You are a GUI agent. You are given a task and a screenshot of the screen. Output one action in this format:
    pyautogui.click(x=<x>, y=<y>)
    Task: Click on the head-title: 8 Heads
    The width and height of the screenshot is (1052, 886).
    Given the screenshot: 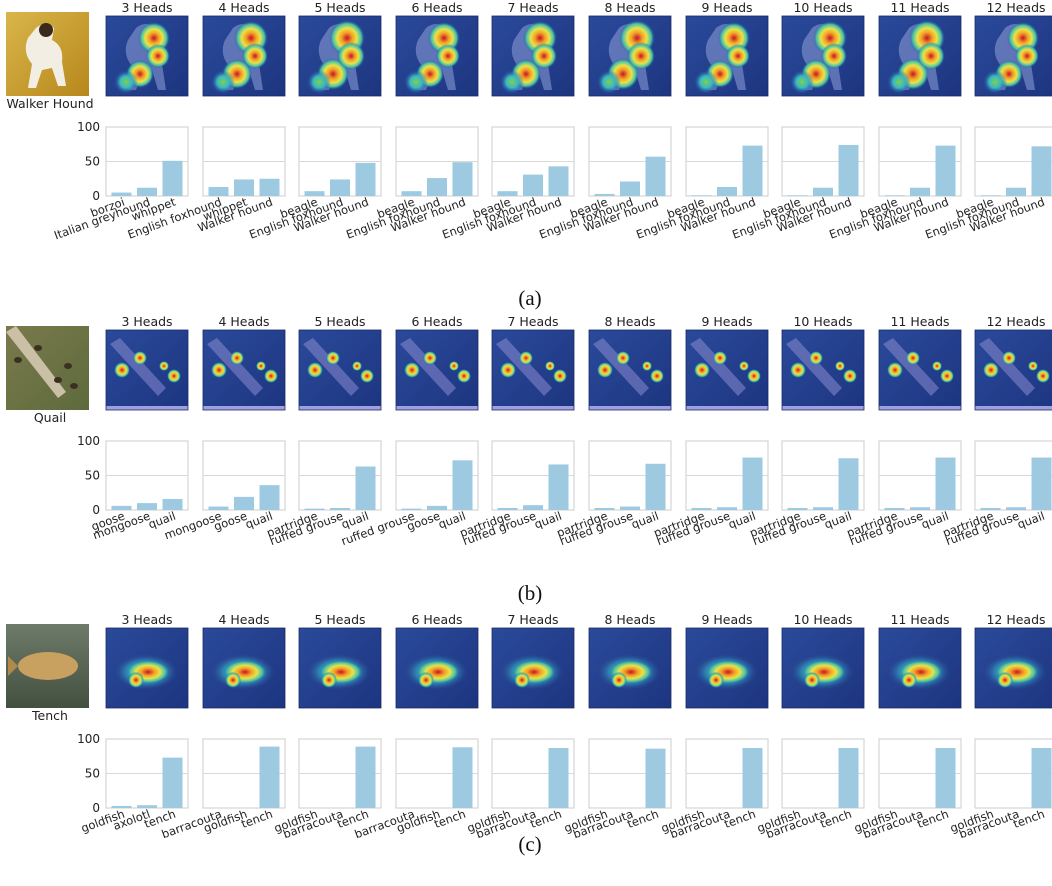 What is the action you would take?
    pyautogui.click(x=629, y=321)
    